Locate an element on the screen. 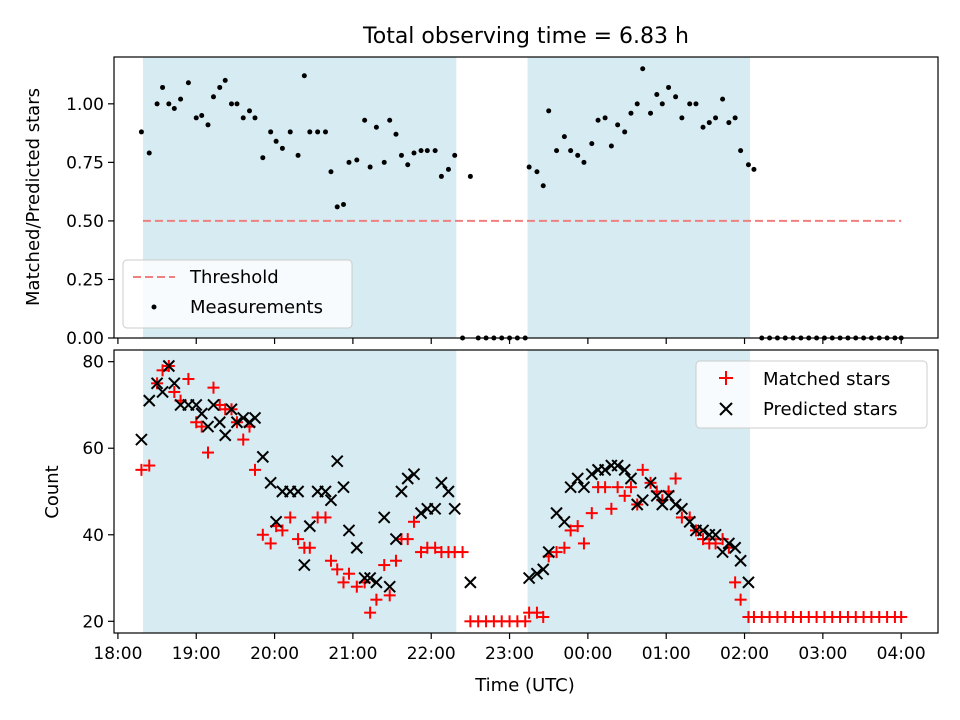 The image size is (960, 720). y-tick-label: 0.50 is located at coordinates (85, 222).